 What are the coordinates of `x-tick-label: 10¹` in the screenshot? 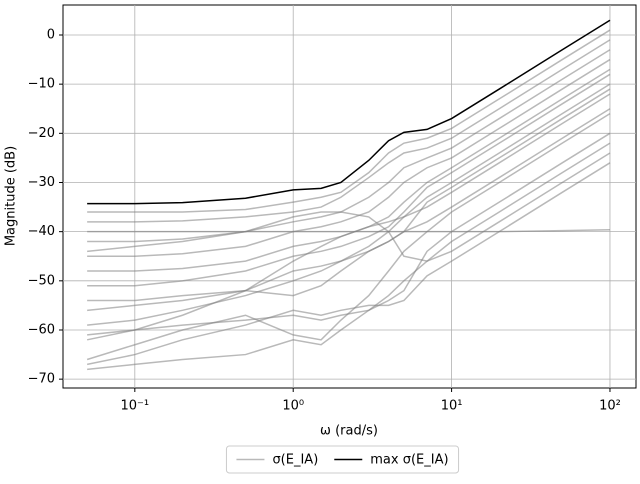 It's located at (452, 406).